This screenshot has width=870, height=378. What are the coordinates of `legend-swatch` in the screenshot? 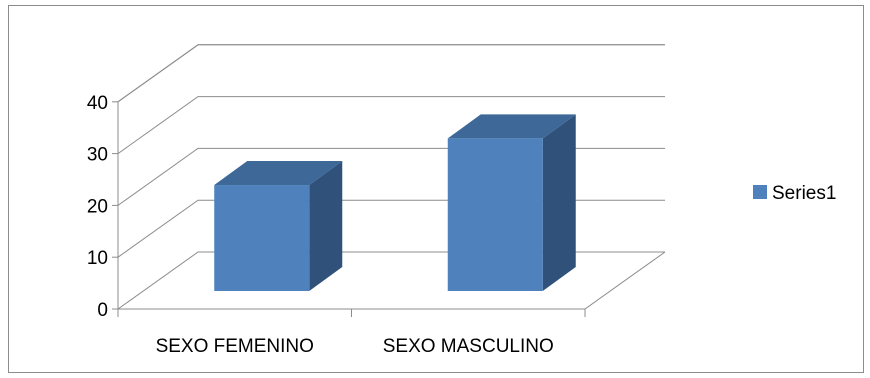 It's located at (760, 192).